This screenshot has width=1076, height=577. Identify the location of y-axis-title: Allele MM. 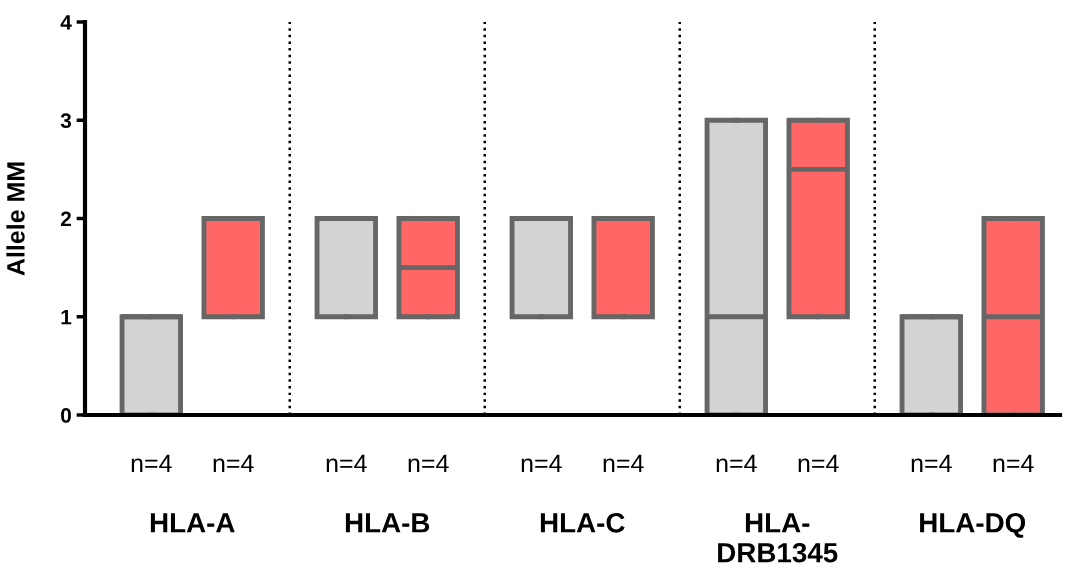
(15, 219).